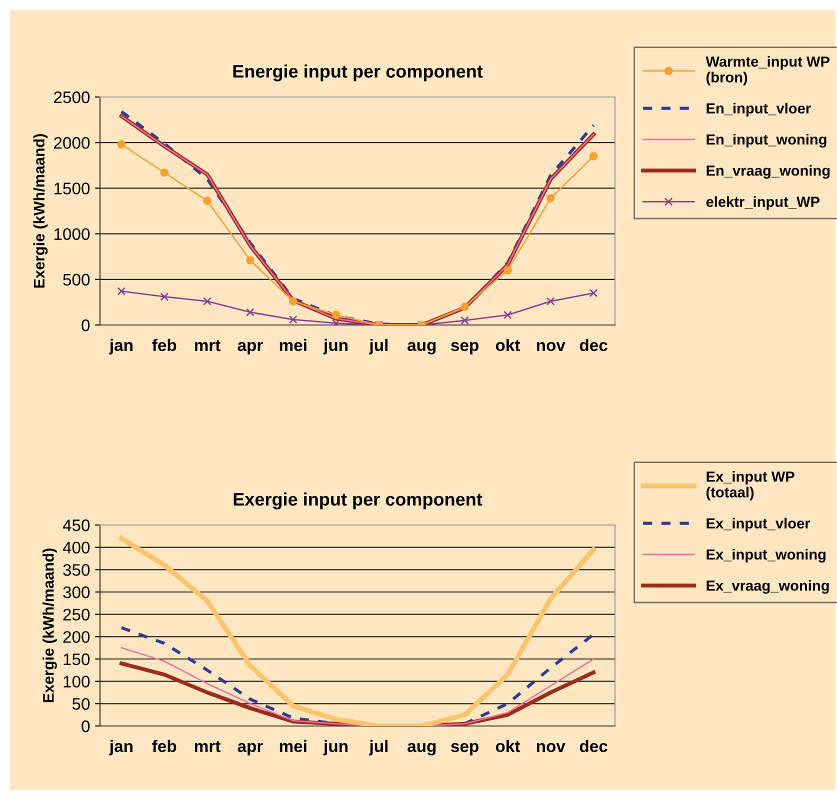 Image resolution: width=837 pixels, height=798 pixels. I want to click on y-tick-label: 1000, so click(72, 234).